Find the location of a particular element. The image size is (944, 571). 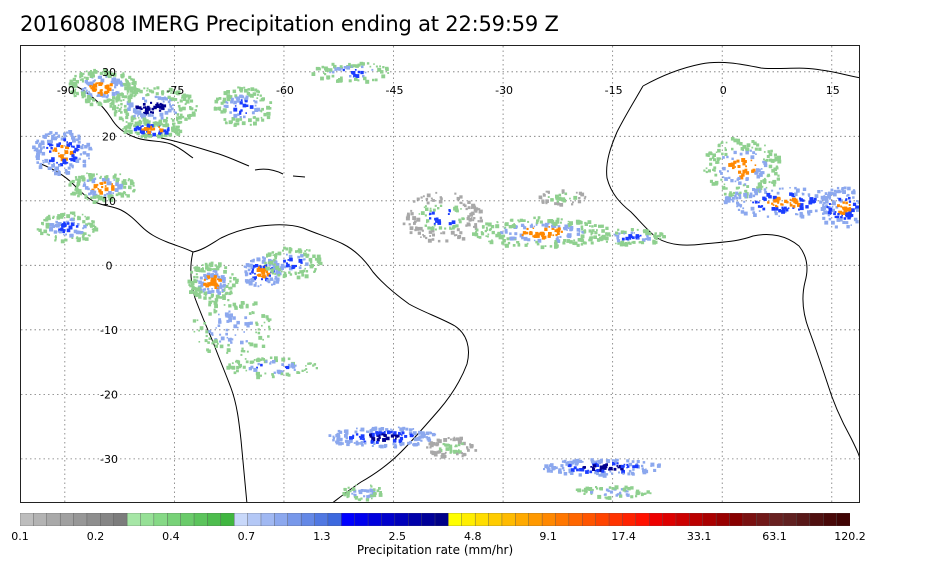

lat-label: -10 is located at coordinates (109, 330).